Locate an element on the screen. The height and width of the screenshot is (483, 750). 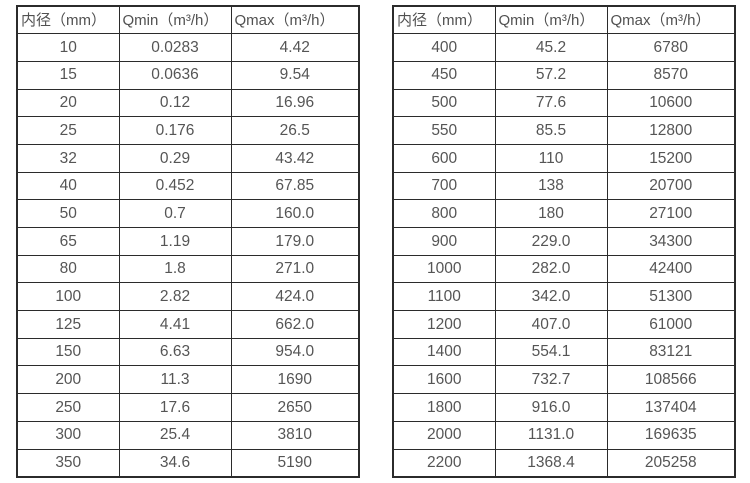
table-cell: 732.7 is located at coordinates (551, 380).